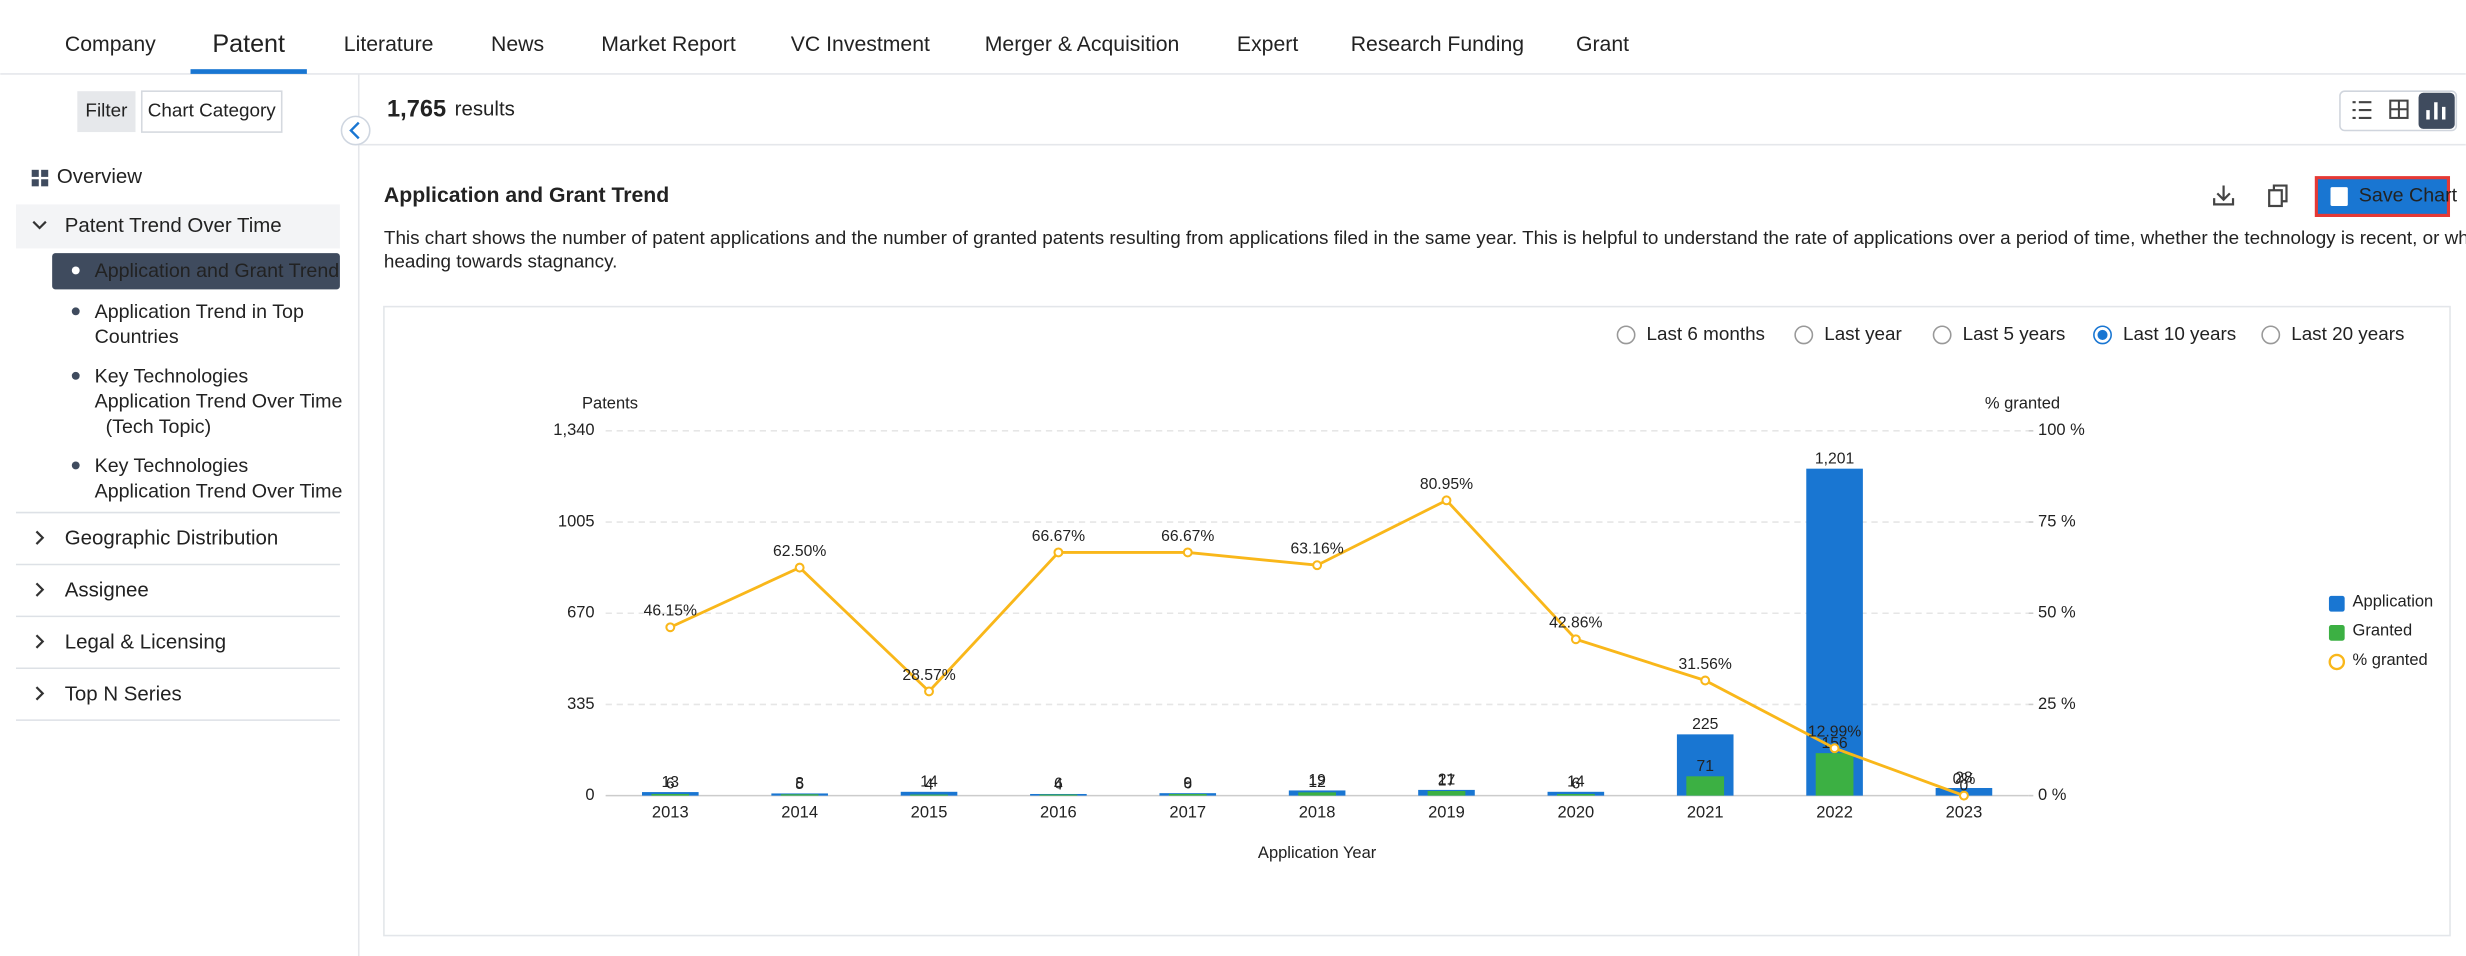 The width and height of the screenshot is (2466, 956). I want to click on radio-dot, so click(2102, 335).